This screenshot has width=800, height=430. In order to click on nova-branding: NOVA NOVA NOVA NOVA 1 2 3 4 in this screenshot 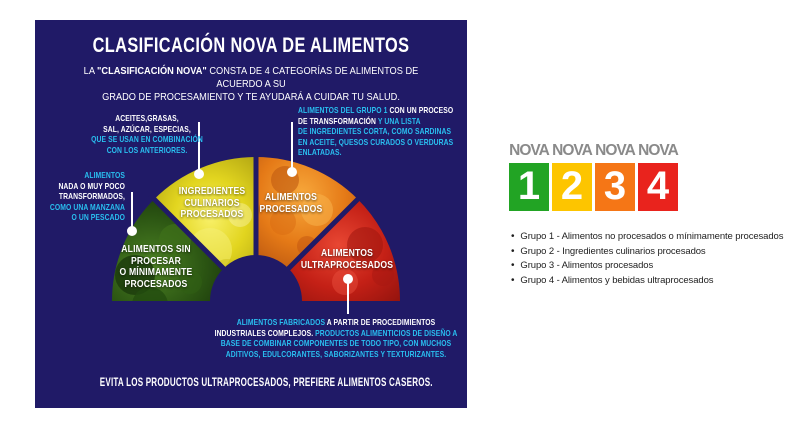, I will do `click(594, 176)`.